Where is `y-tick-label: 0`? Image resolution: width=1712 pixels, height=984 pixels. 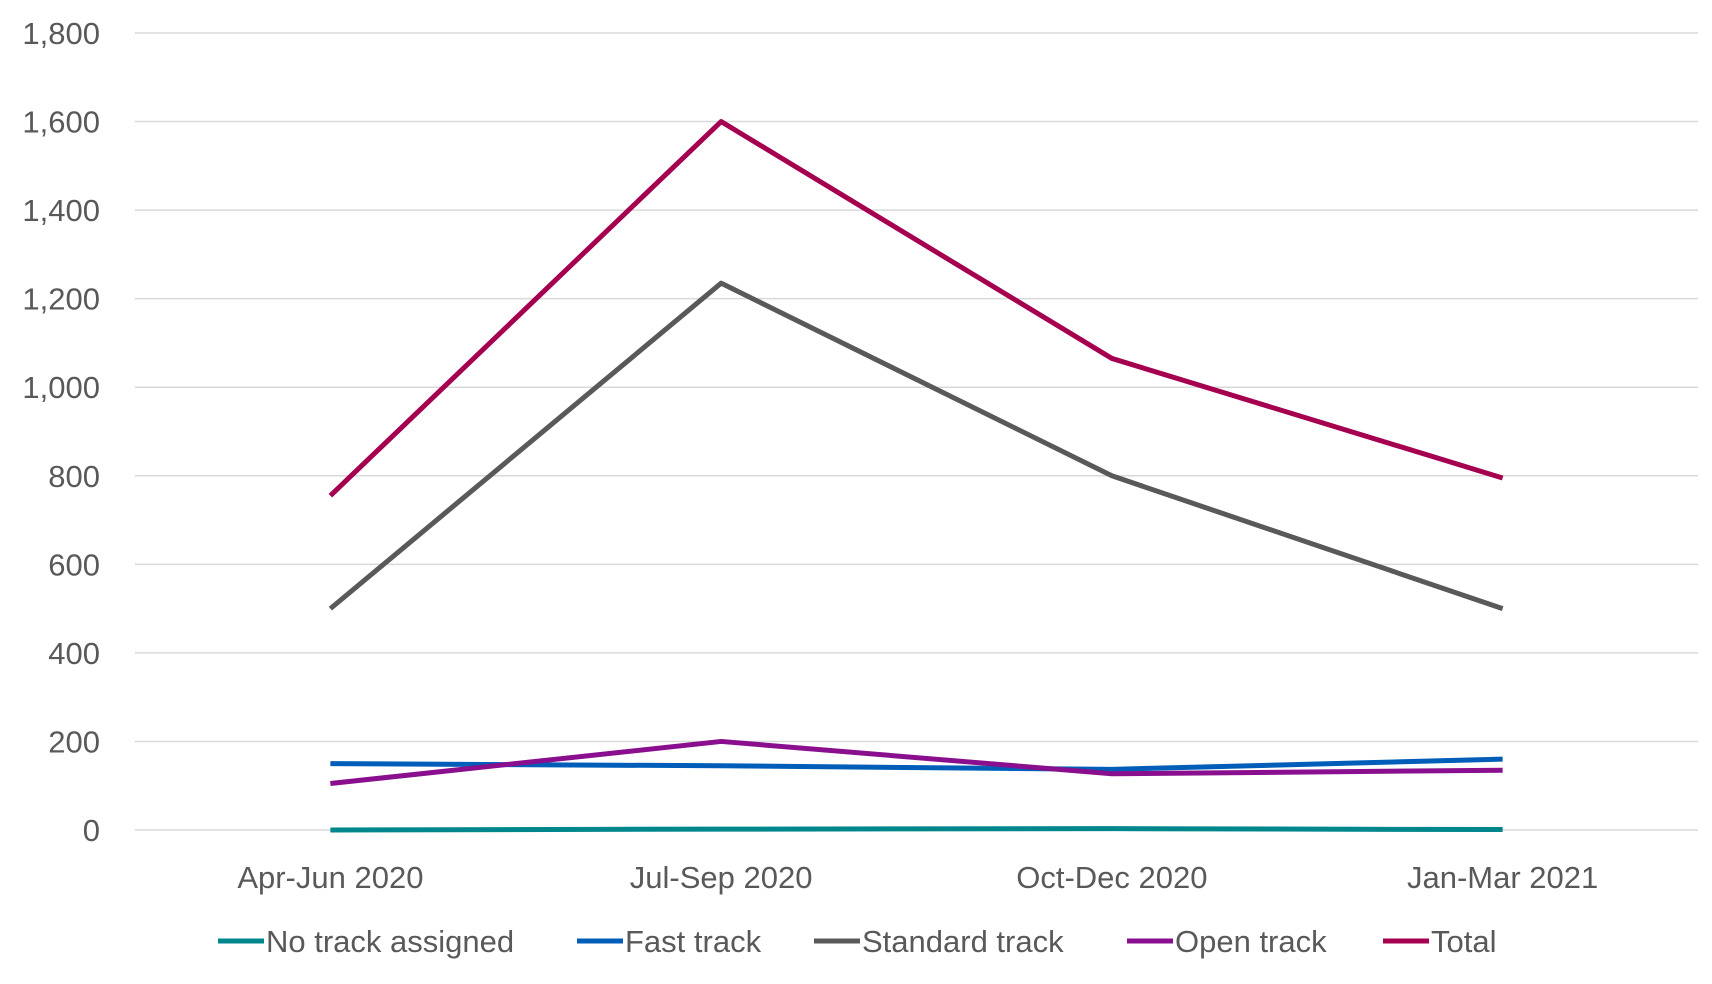 y-tick-label: 0 is located at coordinates (91, 830).